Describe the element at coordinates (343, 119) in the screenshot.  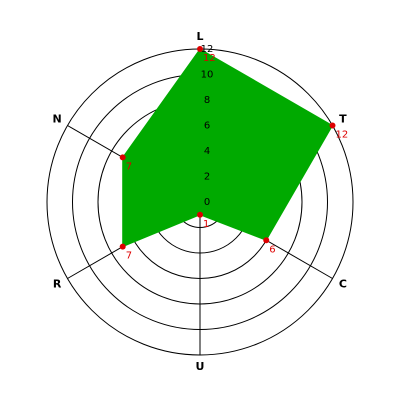
I see `axis-label: T` at that location.